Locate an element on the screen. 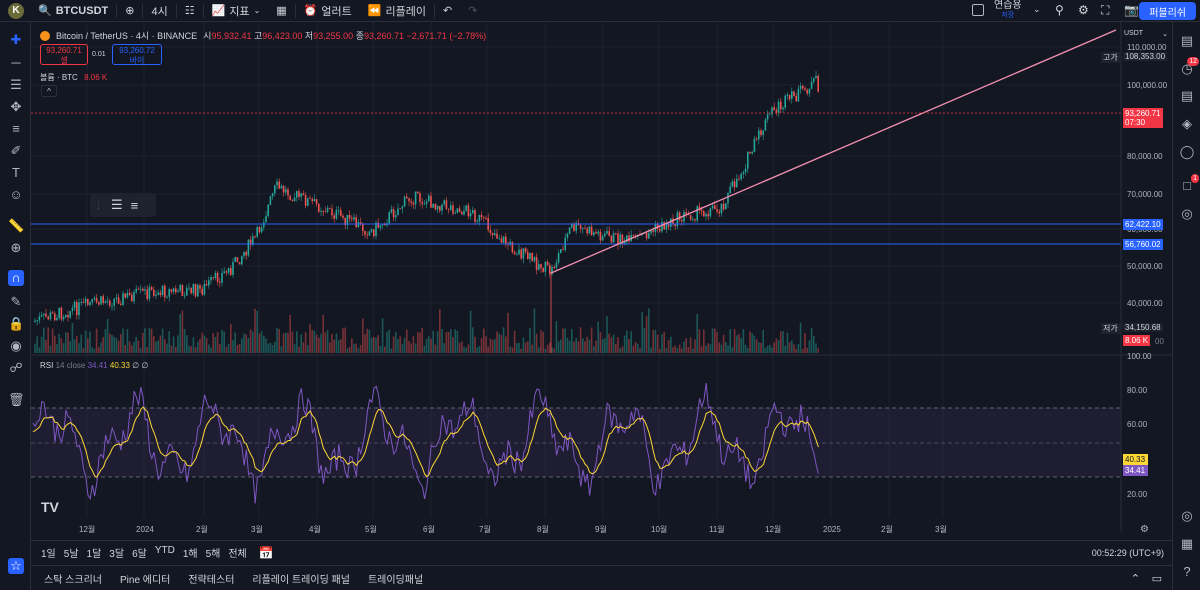 This screenshot has width=1200, height=590. symbol-title: Bitcoin / TetherUS · 4시 · BINANCE is located at coordinates (127, 36).